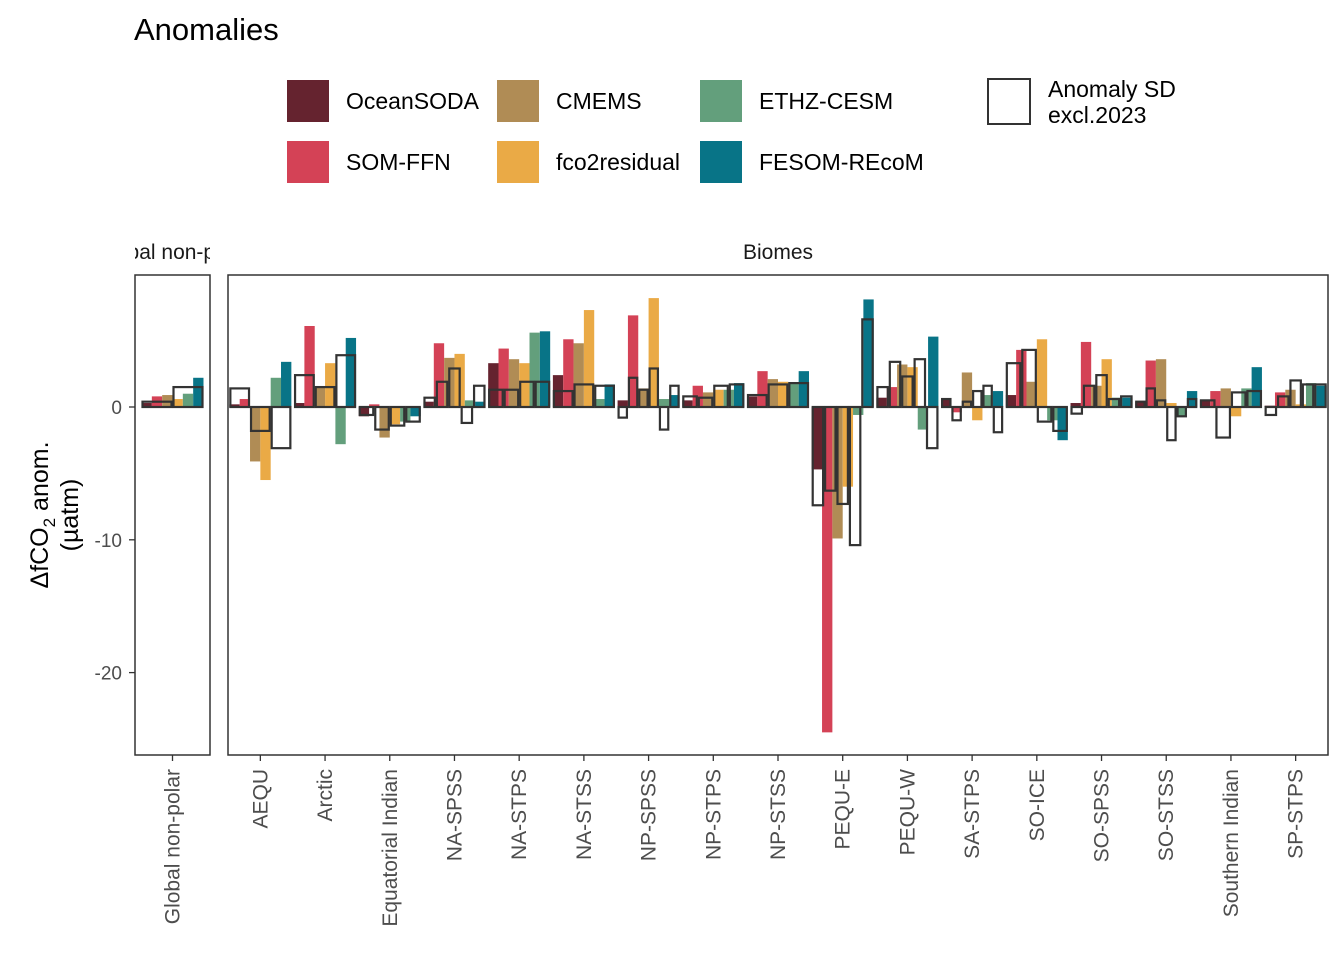 The height and width of the screenshot is (960, 1344). Describe the element at coordinates (108, 541) in the screenshot. I see `y-tick-label-1: -10` at that location.